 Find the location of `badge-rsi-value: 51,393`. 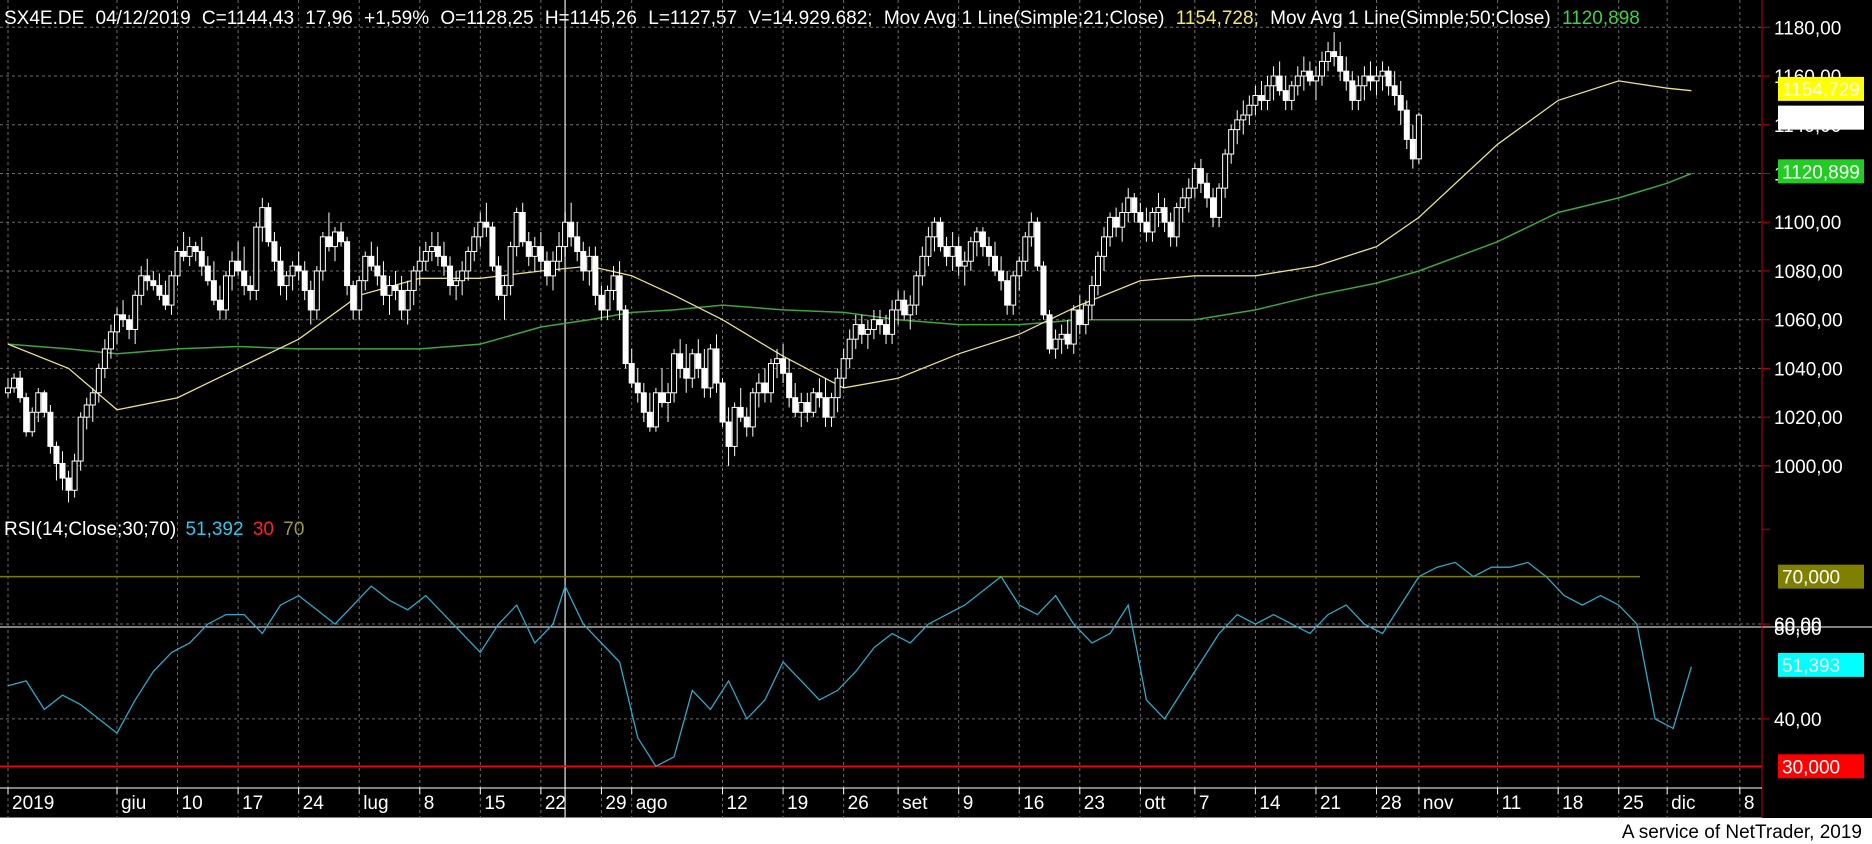

badge-rsi-value: 51,393 is located at coordinates (1811, 666).